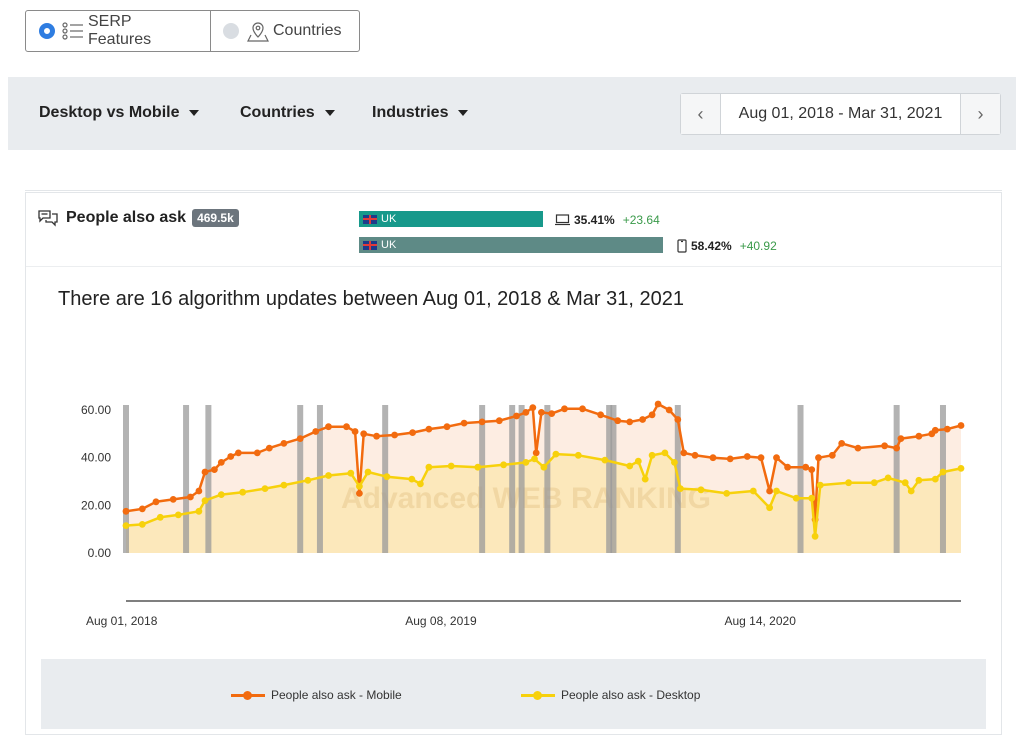 The image size is (1024, 735). Describe the element at coordinates (72, 31) in the screenshot. I see `list-icon` at that location.